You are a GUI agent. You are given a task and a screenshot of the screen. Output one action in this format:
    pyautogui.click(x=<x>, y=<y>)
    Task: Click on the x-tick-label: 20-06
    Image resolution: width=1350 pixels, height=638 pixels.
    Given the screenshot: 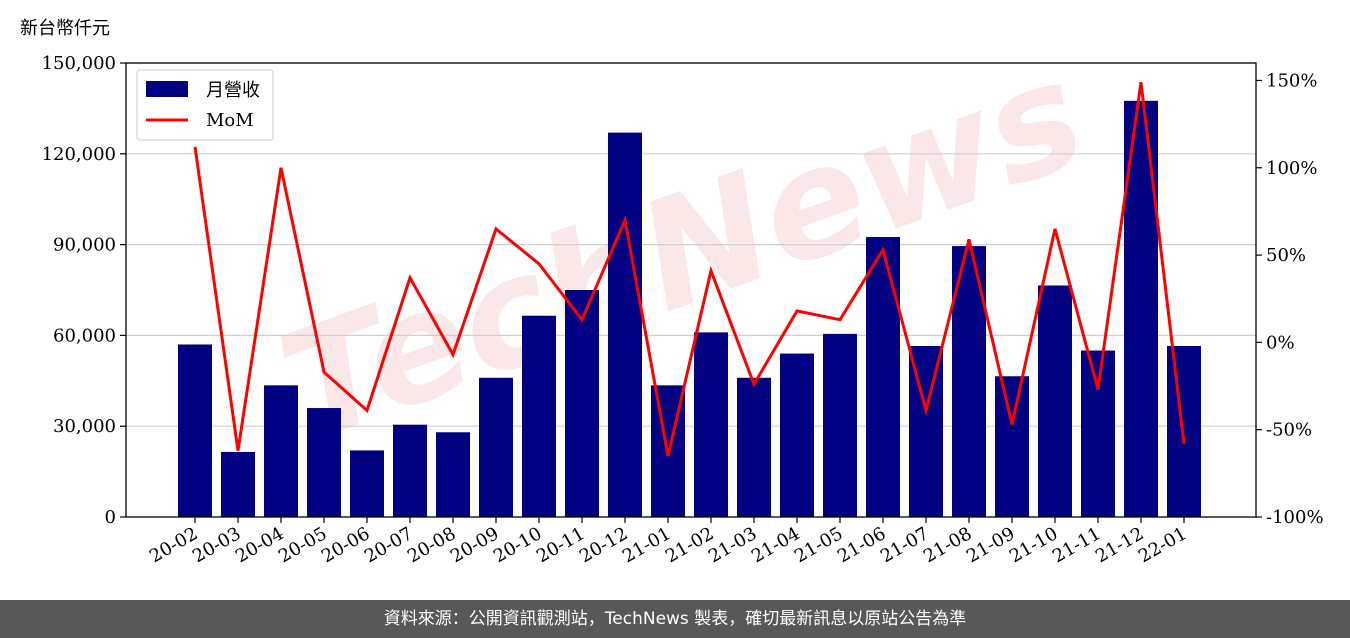 What is the action you would take?
    pyautogui.click(x=345, y=545)
    